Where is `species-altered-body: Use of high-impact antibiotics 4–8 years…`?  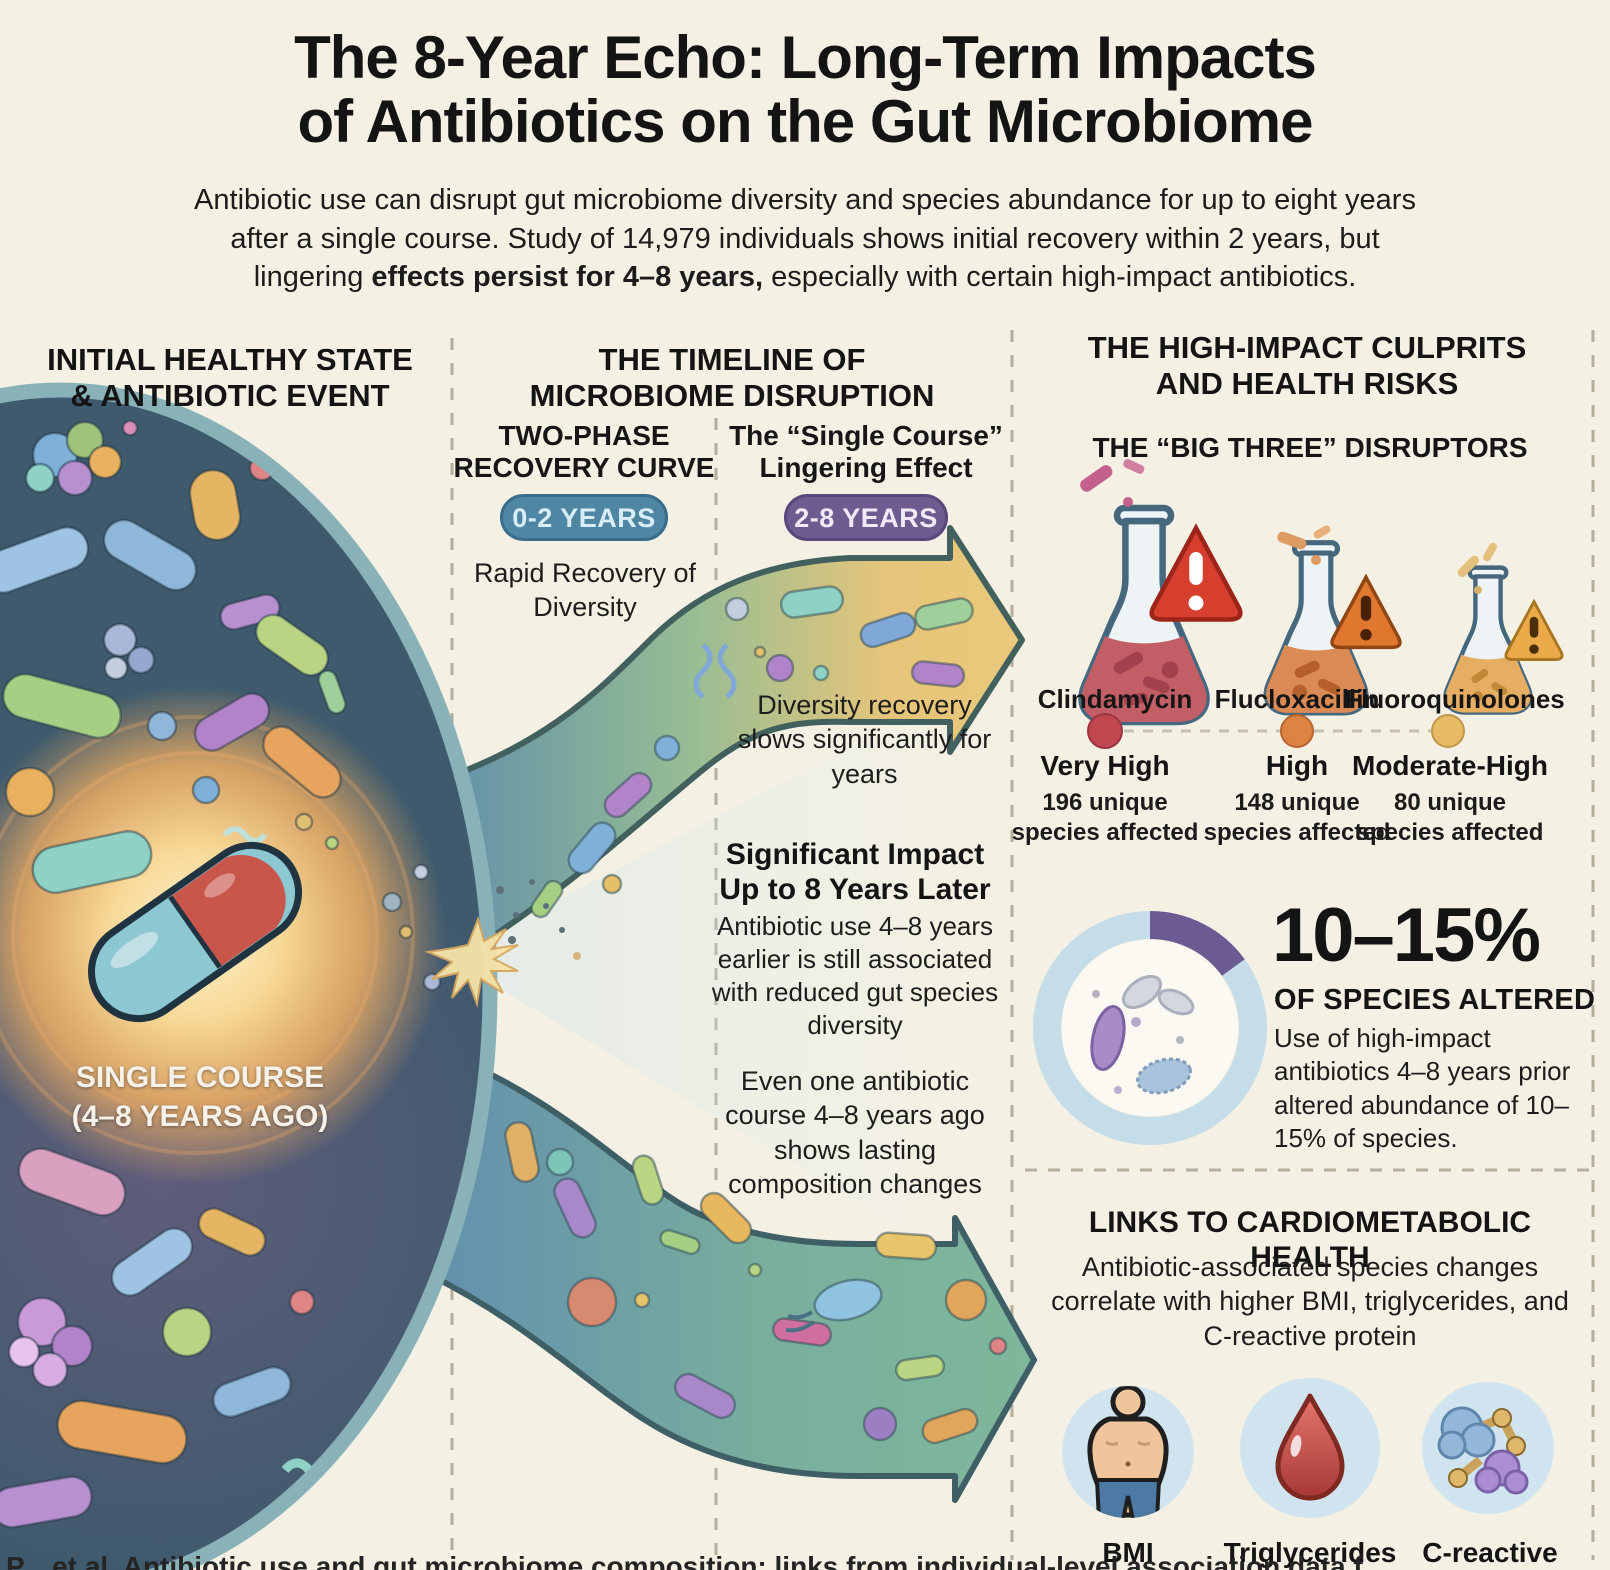 species-altered-body: Use of high-impact antibiotics 4–8 years… is located at coordinates (1422, 1088).